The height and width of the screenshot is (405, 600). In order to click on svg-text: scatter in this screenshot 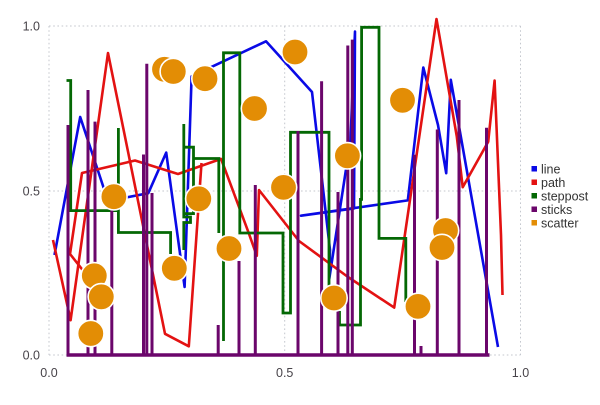, I will do `click(560, 224)`.